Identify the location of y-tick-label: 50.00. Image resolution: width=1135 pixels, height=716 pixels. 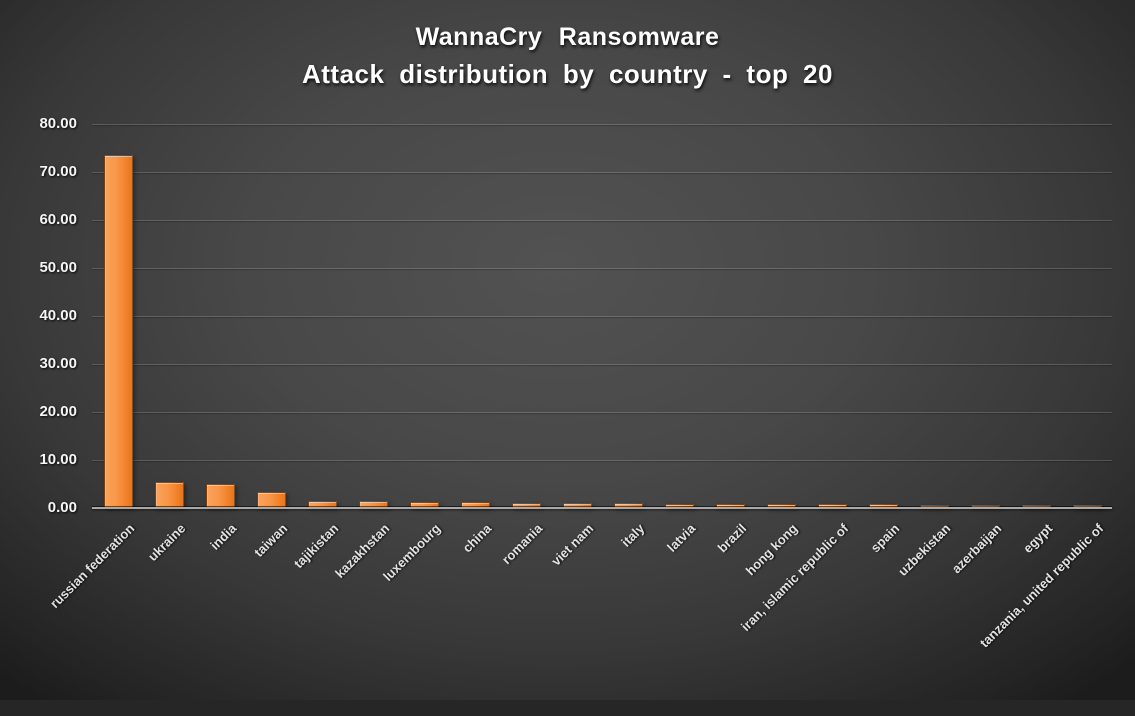
(58, 267).